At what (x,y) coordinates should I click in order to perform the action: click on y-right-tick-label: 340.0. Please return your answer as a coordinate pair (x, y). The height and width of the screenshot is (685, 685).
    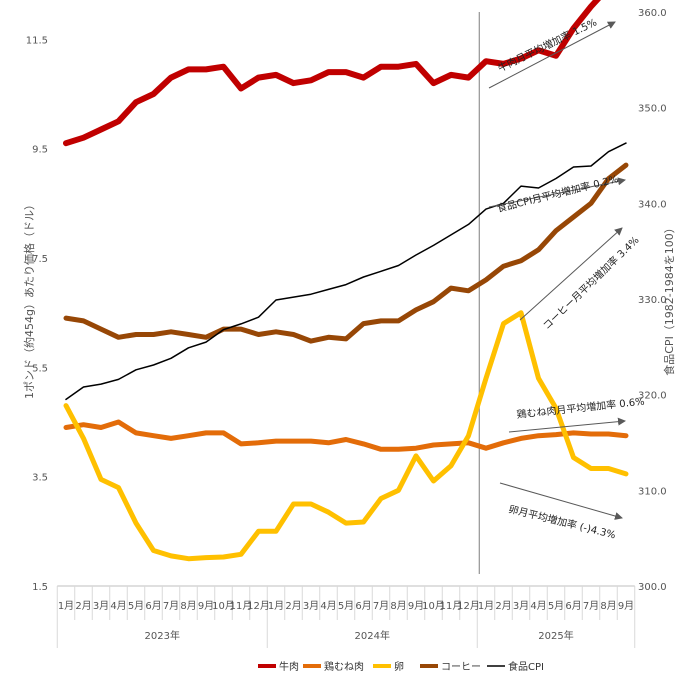
    Looking at the image, I should click on (652, 204).